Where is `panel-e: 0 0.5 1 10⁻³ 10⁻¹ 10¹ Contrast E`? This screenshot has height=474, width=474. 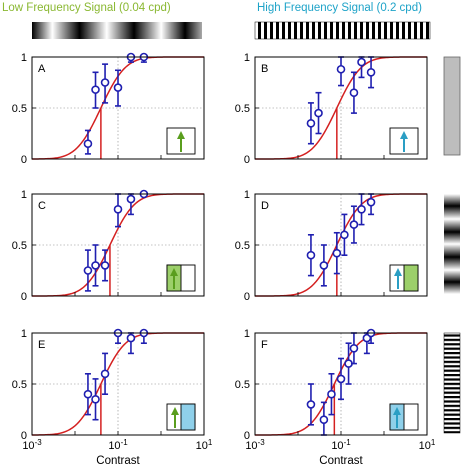
panel-e: 0 0.5 1 10⁻³ 10⁻¹ 10¹ Contrast E is located at coordinates (112, 397).